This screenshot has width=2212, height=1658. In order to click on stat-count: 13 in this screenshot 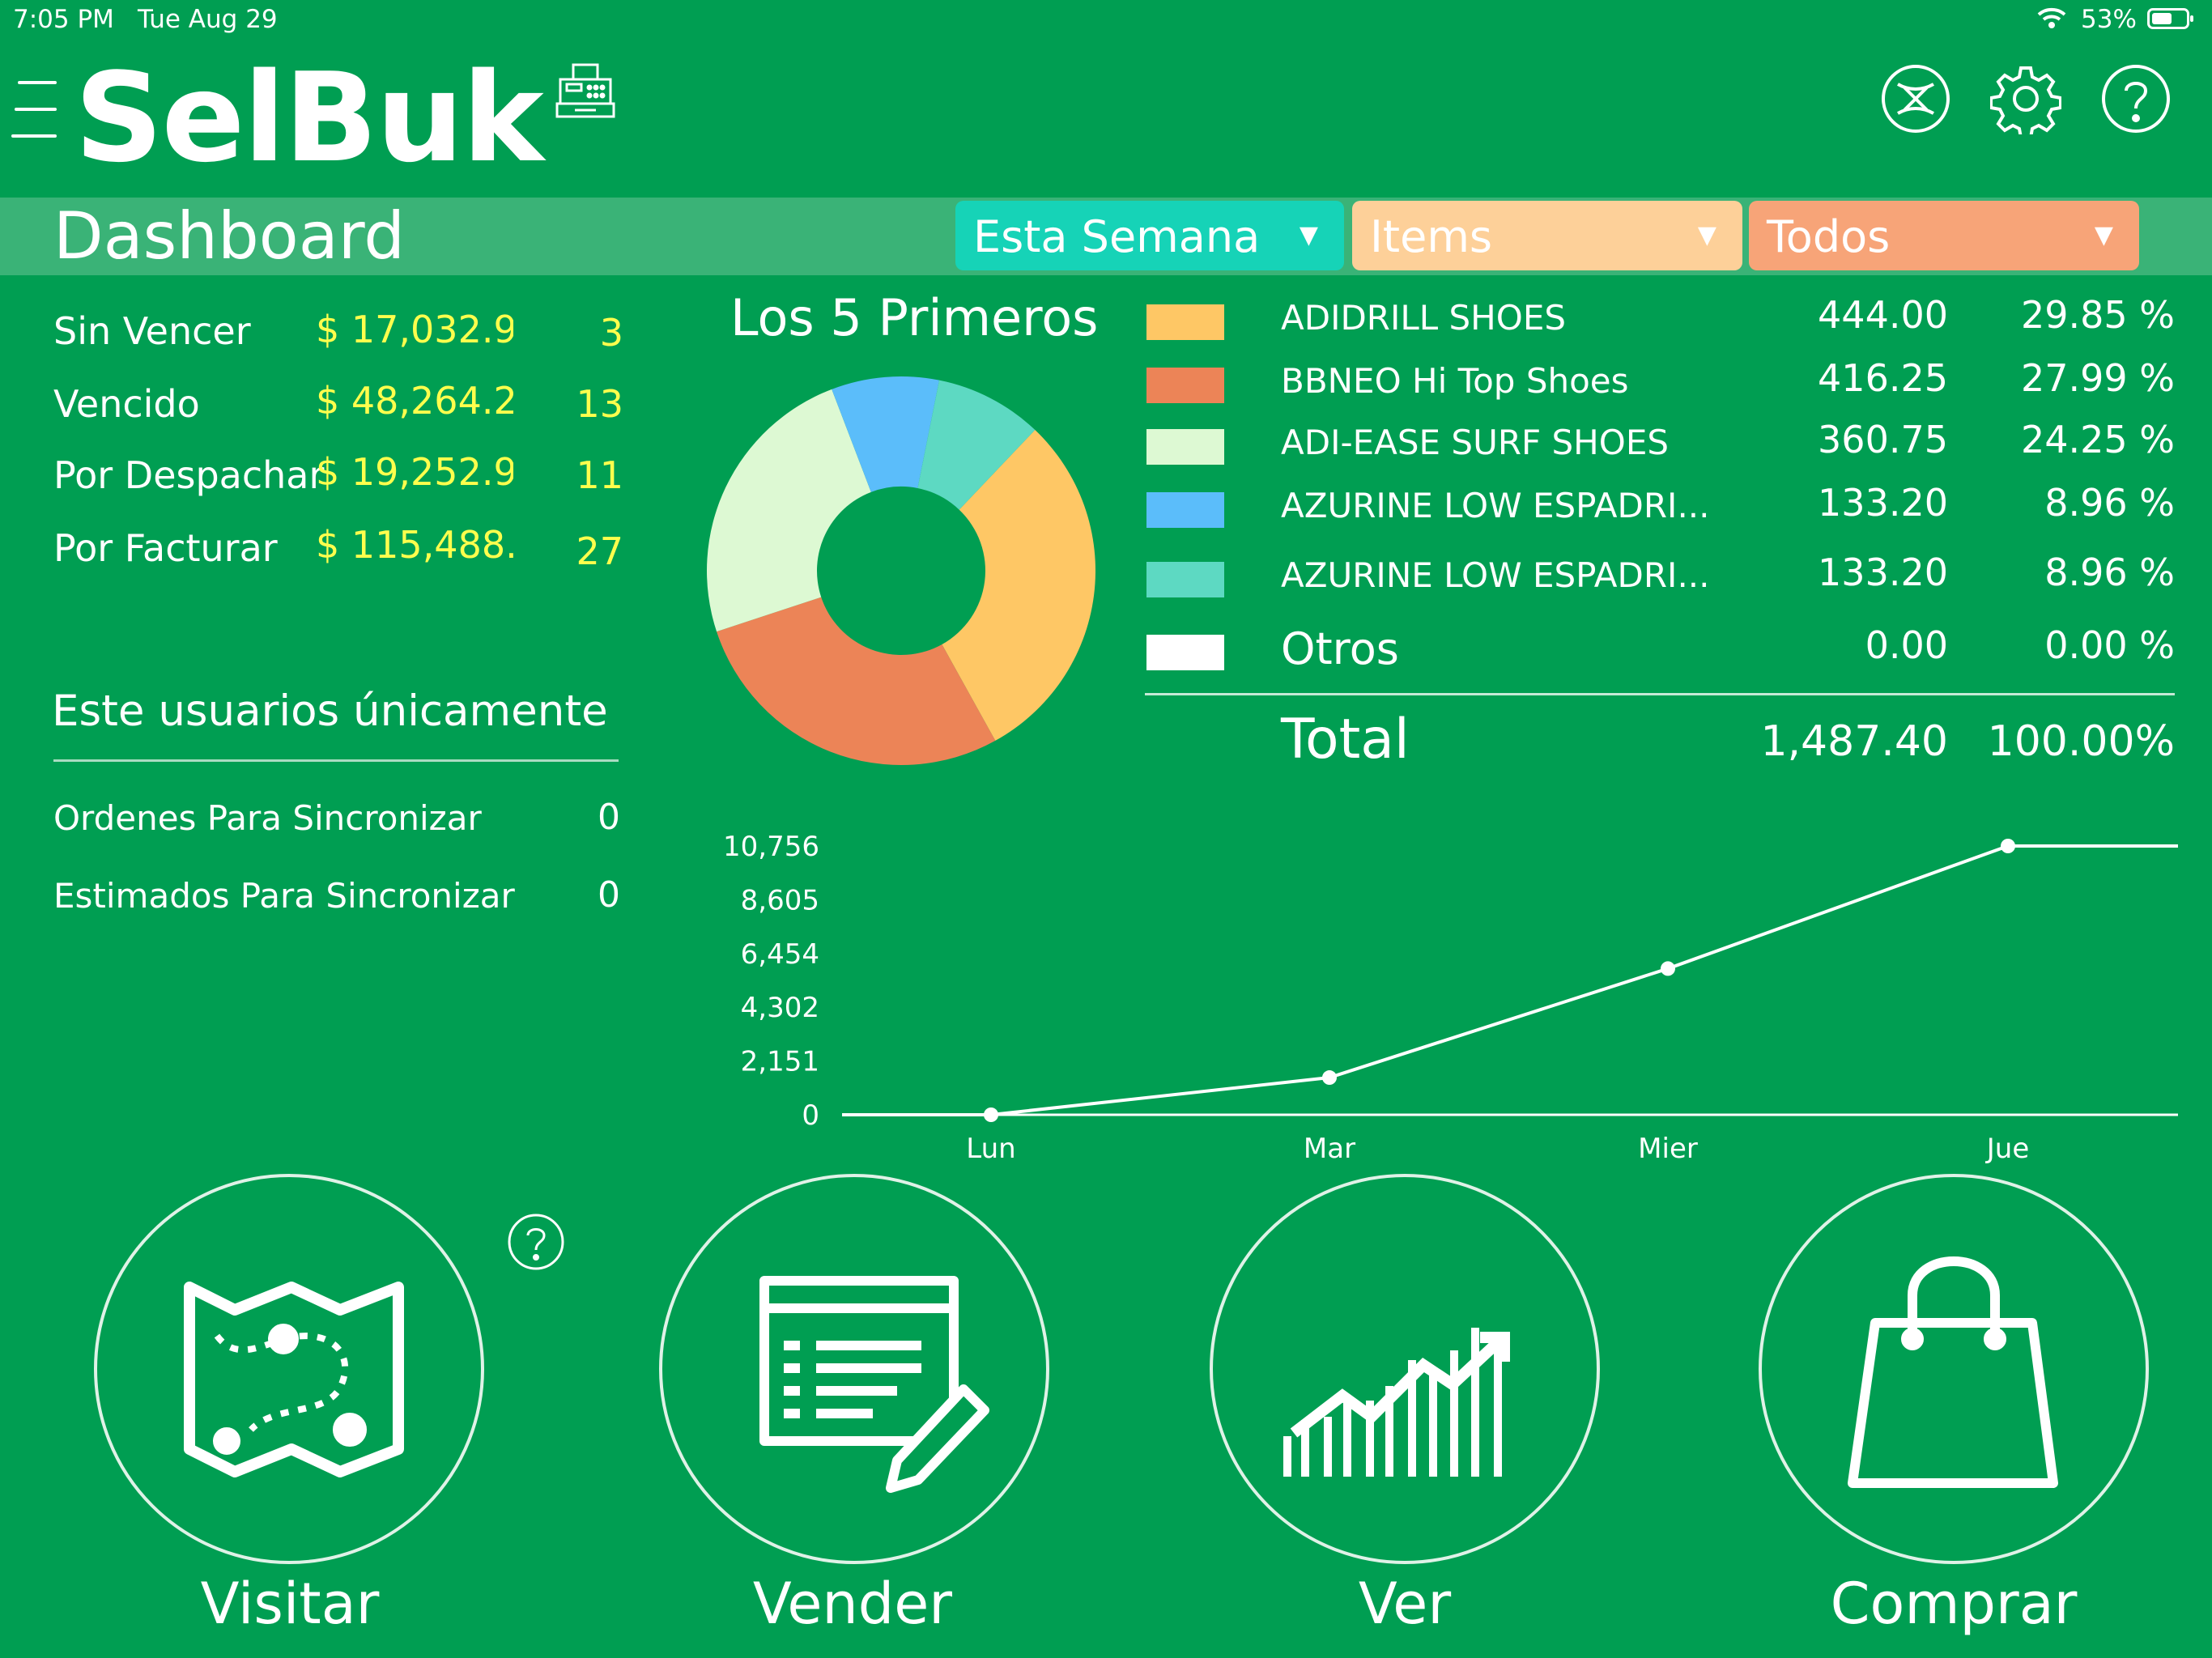, I will do `click(599, 404)`.